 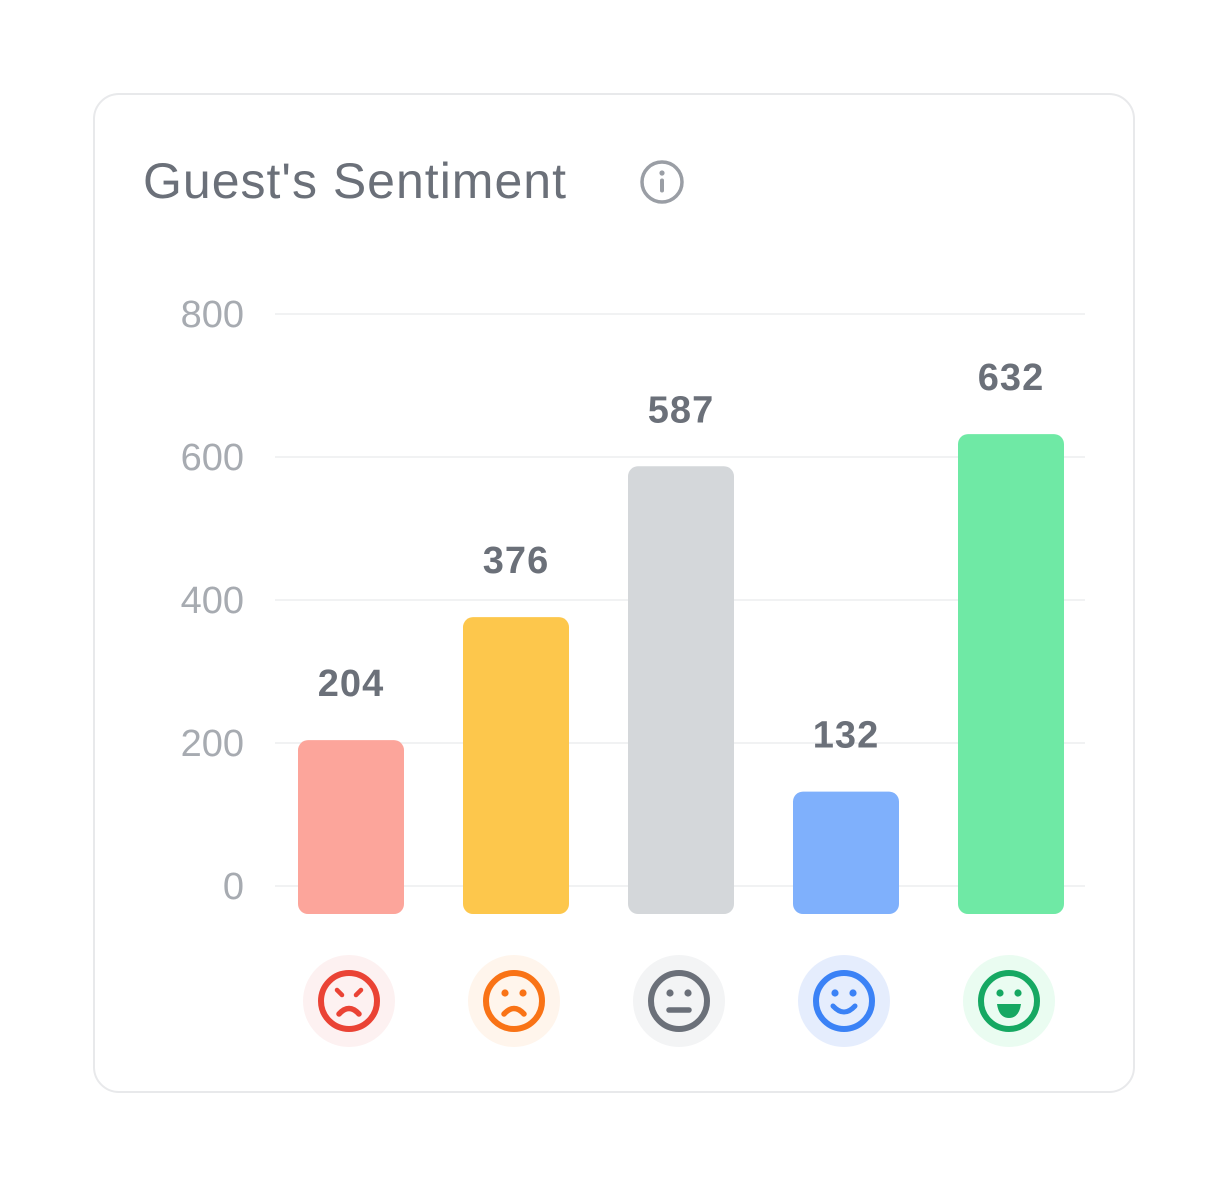 I want to click on bar-neutral, so click(x=681, y=690).